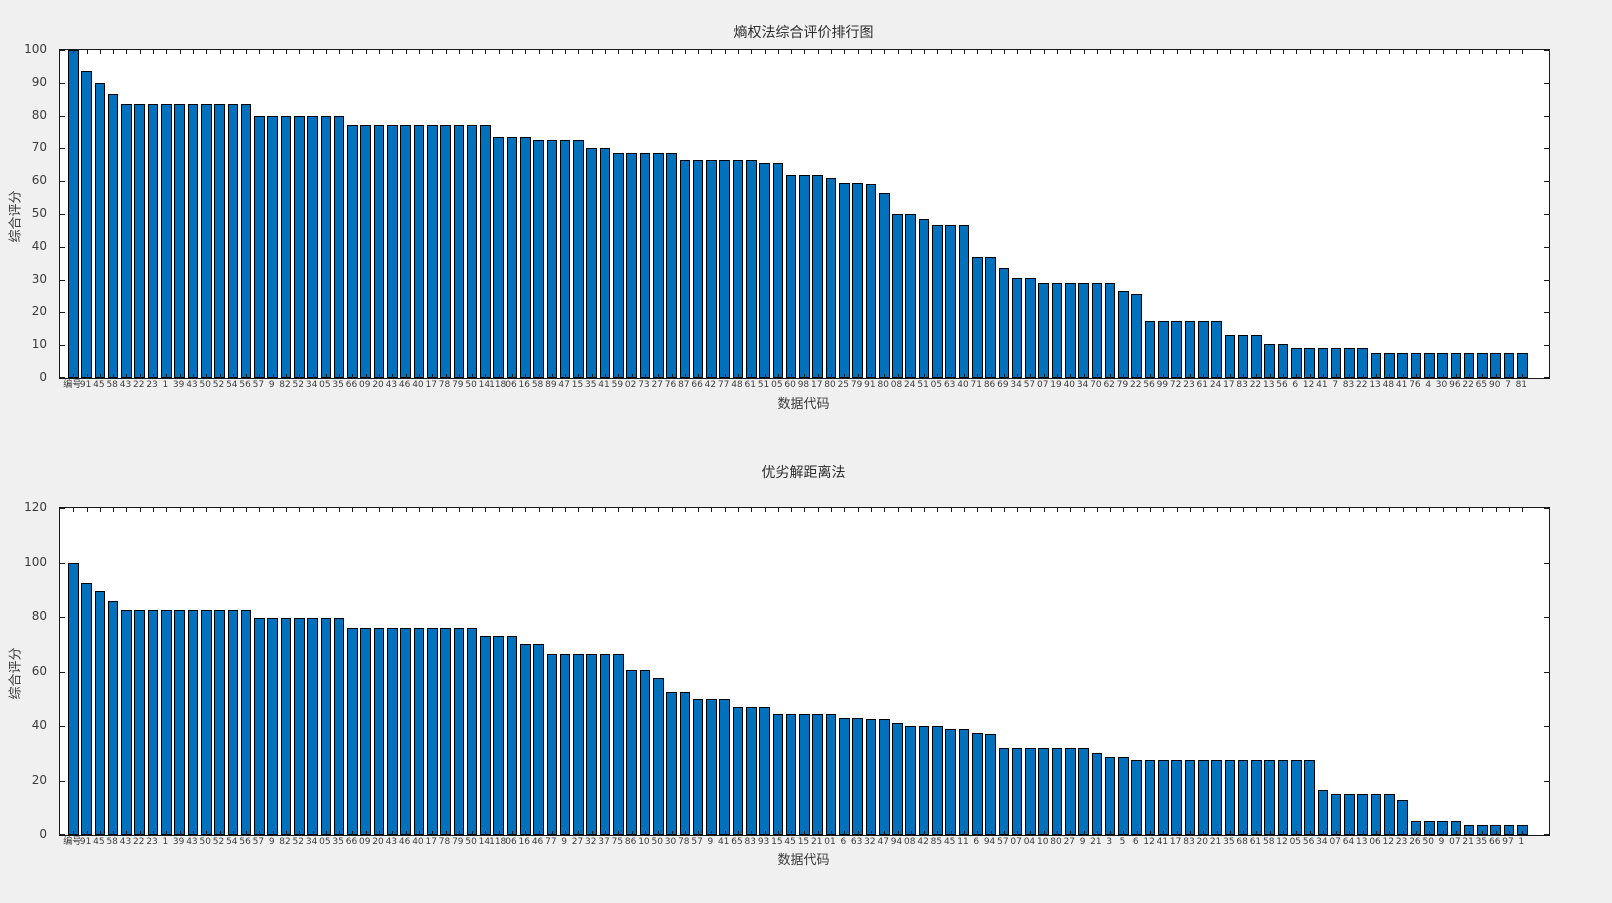 The height and width of the screenshot is (903, 1612). Describe the element at coordinates (1375, 842) in the screenshot. I see `x-tick-label: 06` at that location.